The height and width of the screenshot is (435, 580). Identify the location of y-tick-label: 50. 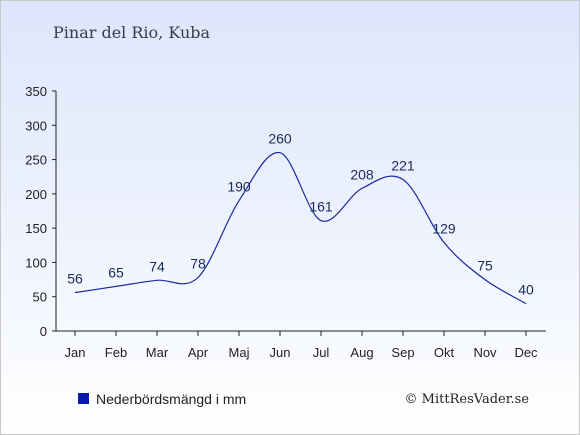
(40, 297).